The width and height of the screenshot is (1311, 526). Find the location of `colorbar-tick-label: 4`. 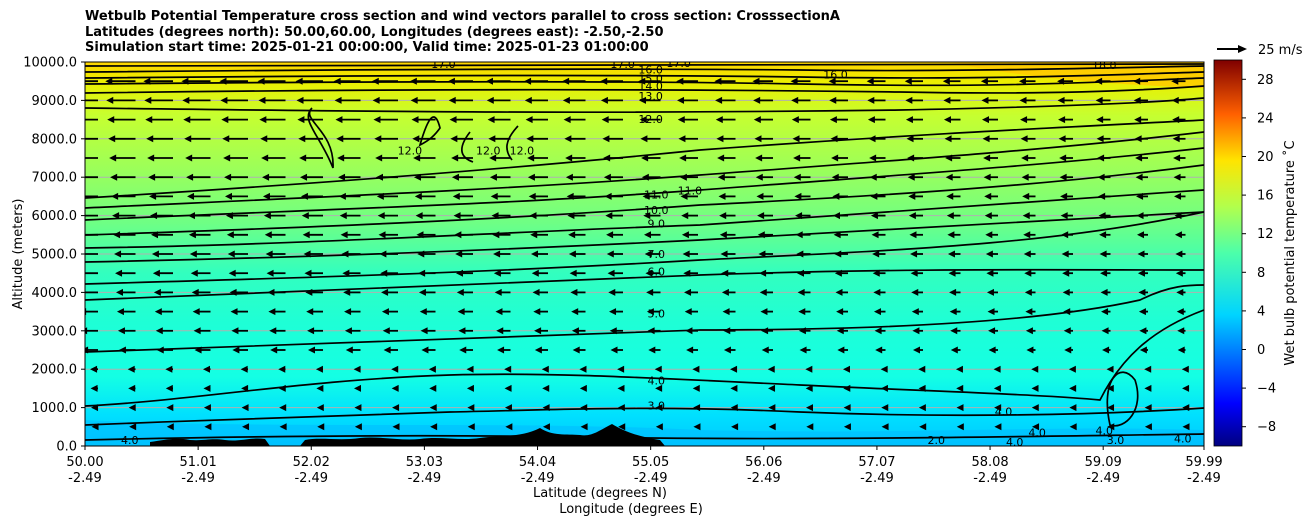

colorbar-tick-label: 4 is located at coordinates (1261, 311).